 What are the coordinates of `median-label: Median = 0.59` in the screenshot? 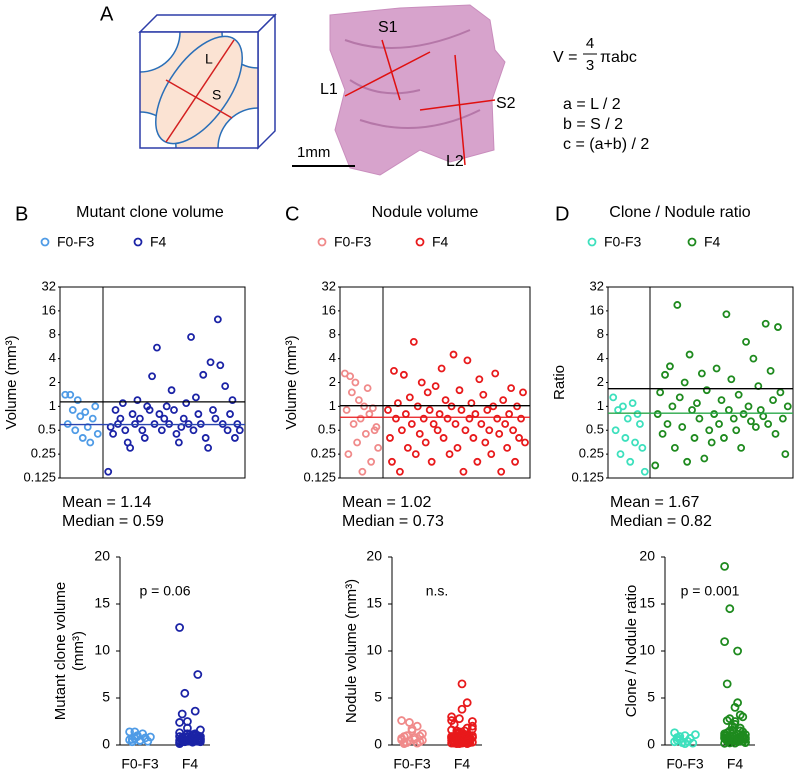 It's located at (113, 521).